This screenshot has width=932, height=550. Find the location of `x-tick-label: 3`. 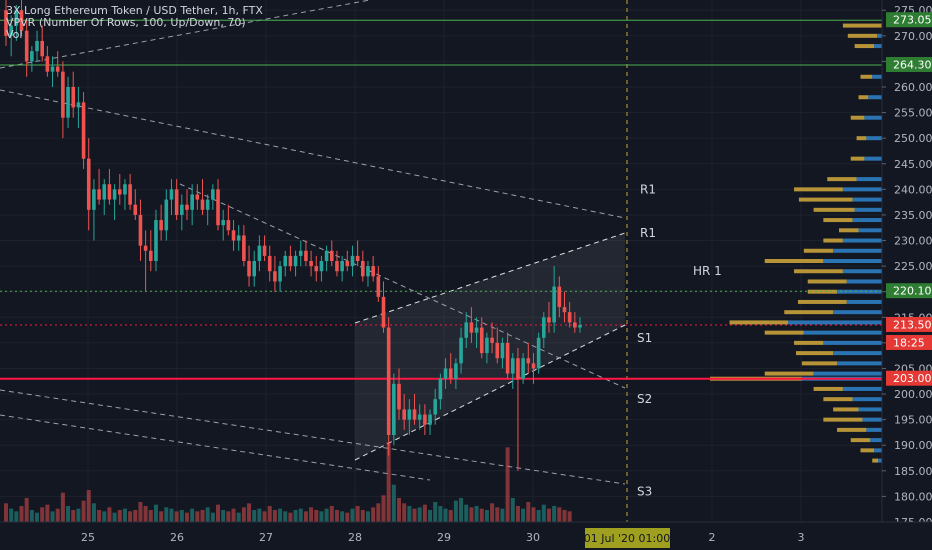

x-tick-label: 3 is located at coordinates (801, 537).